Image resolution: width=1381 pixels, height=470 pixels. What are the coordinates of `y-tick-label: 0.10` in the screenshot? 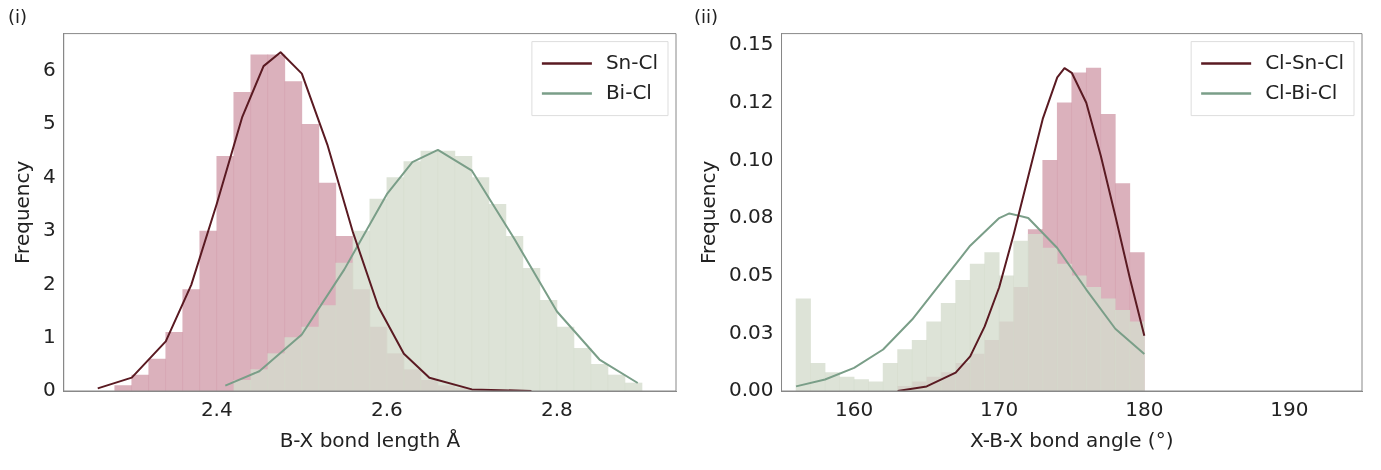 It's located at (751, 158).